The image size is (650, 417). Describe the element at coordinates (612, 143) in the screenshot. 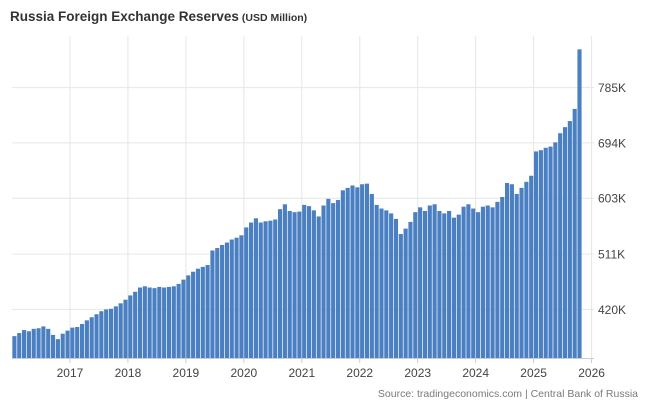

I see `y-tick-label: 694K` at that location.